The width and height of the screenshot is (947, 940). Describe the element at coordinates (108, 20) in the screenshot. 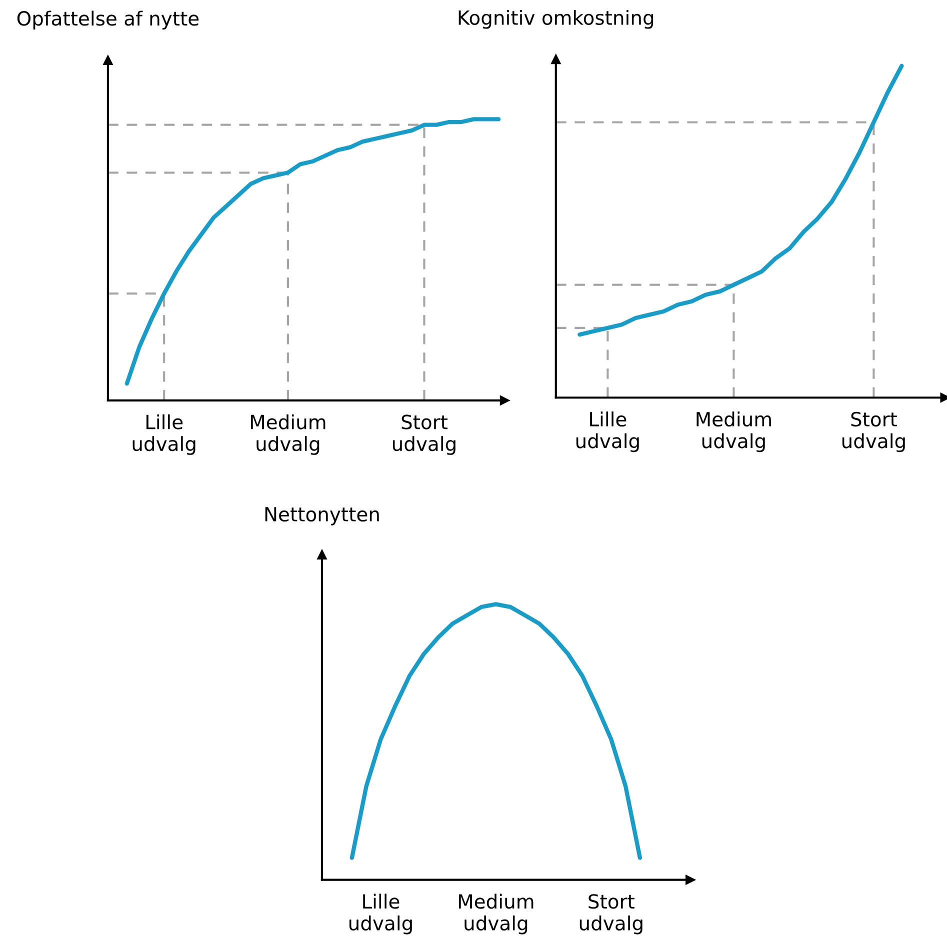

I see `y-axis-title: Opfattelse af nytte` at that location.